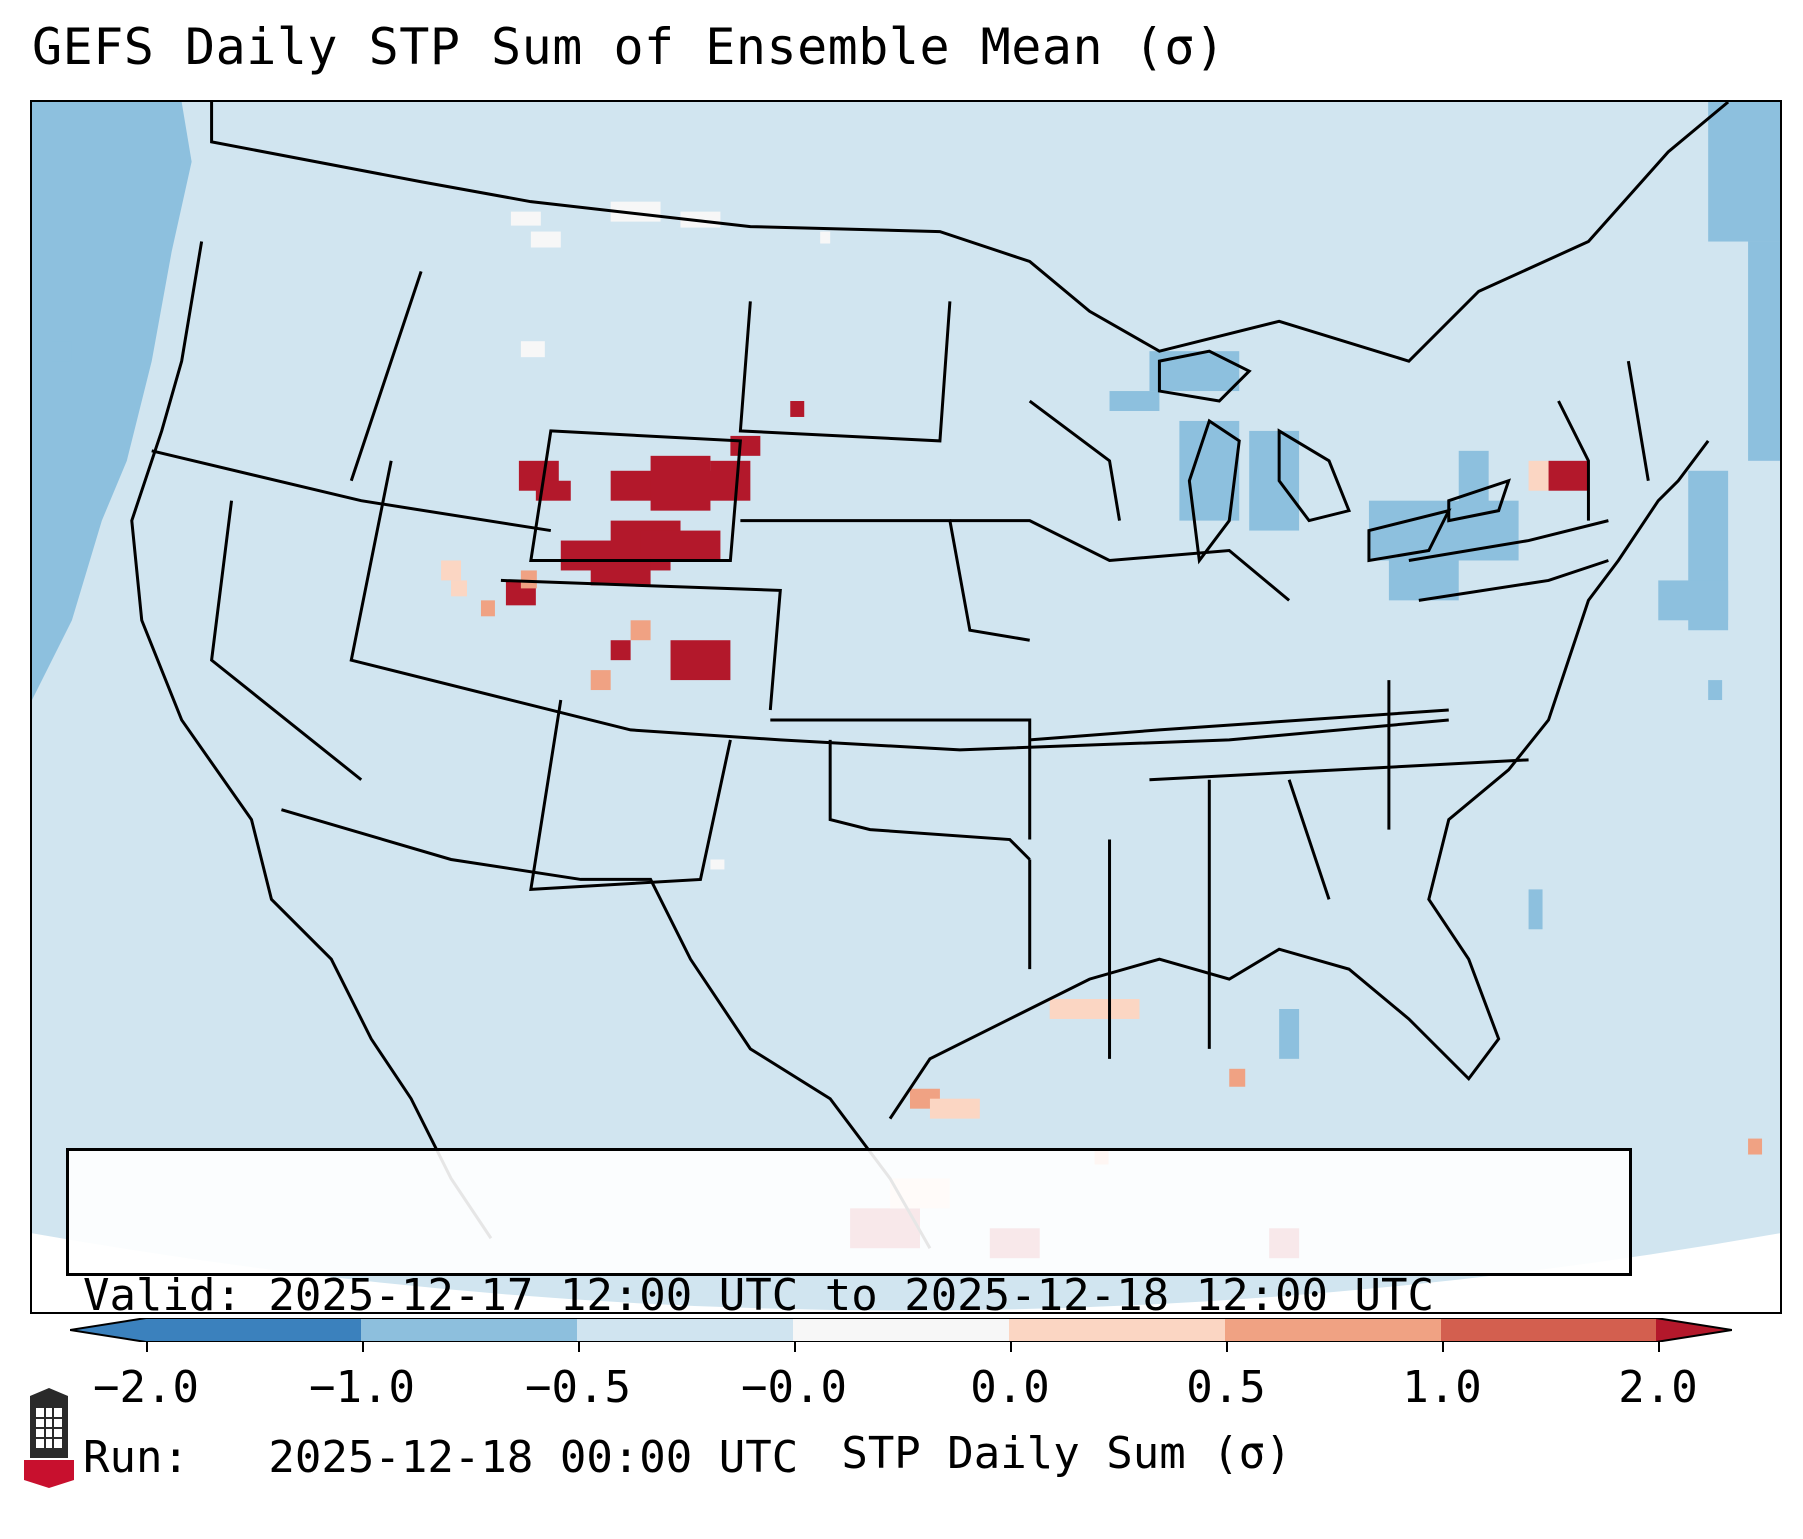 This screenshot has height=1539, width=1803. I want to click on colorbar-extend-low, so click(108, 1330).